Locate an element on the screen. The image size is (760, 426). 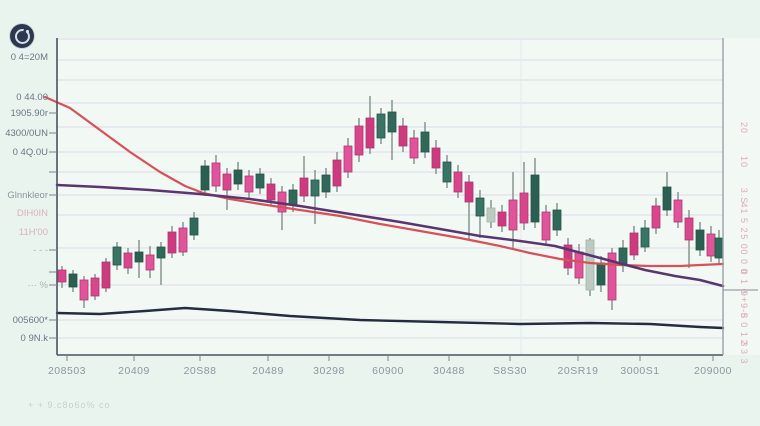
y-axis-label: 11H'00 is located at coordinates (33, 232).